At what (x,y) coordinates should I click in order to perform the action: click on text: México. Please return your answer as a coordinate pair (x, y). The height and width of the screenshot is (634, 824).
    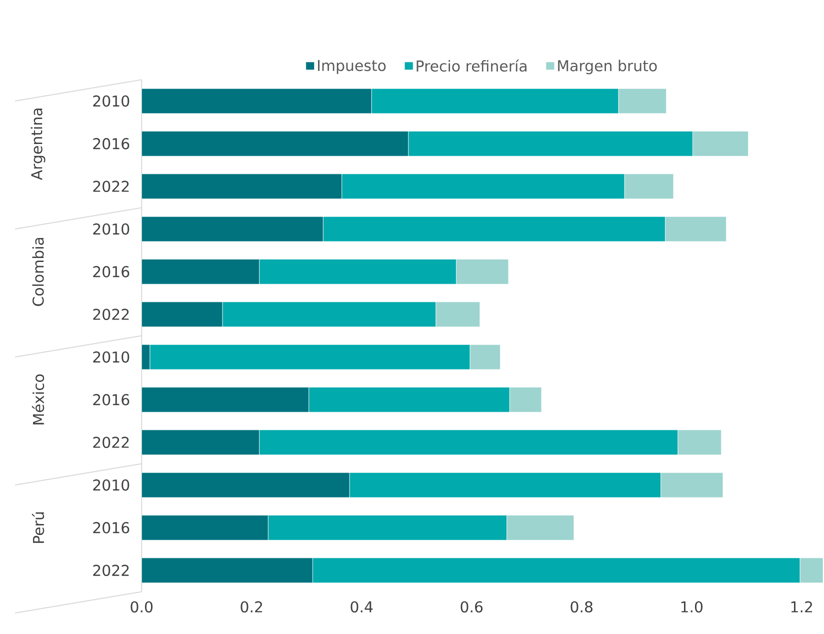
    Looking at the image, I should click on (38, 399).